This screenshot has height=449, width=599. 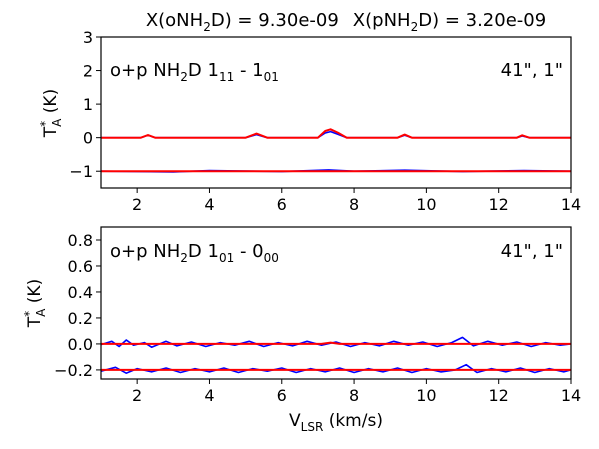 I want to click on bottom-panel-ytick-label: −0.2, so click(x=73, y=370).